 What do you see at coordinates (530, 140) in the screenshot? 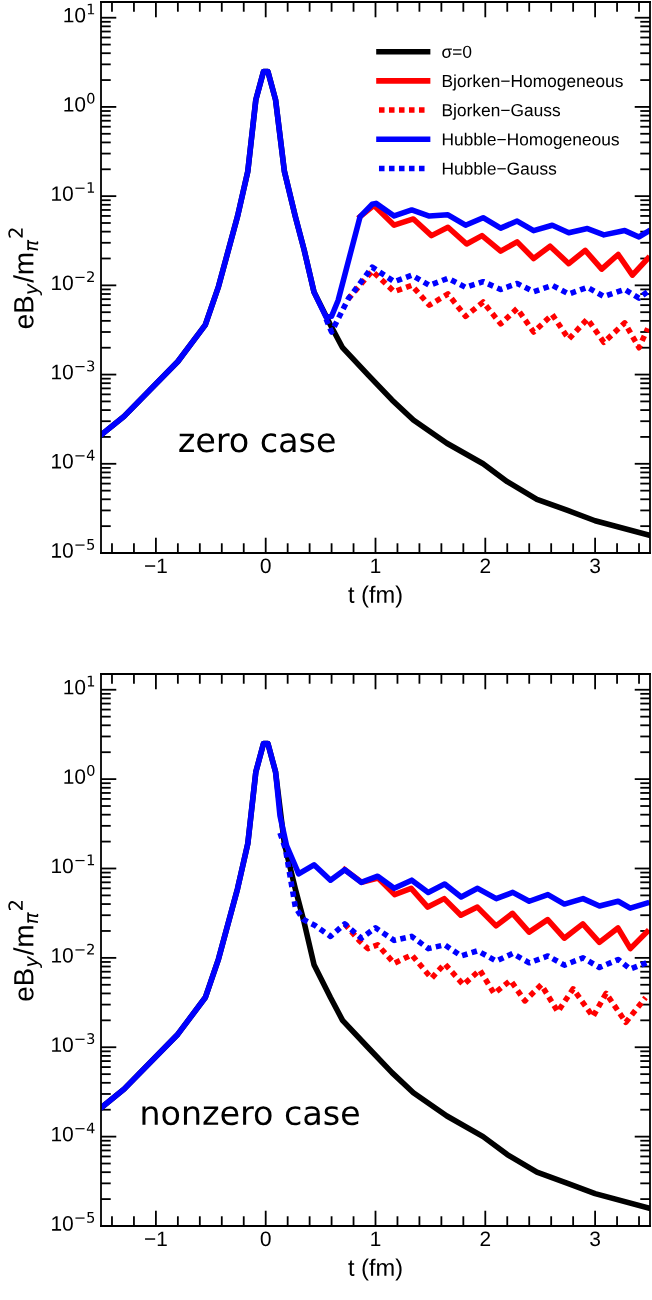
I see `legend-label: Hubble−Homogeneous` at bounding box center [530, 140].